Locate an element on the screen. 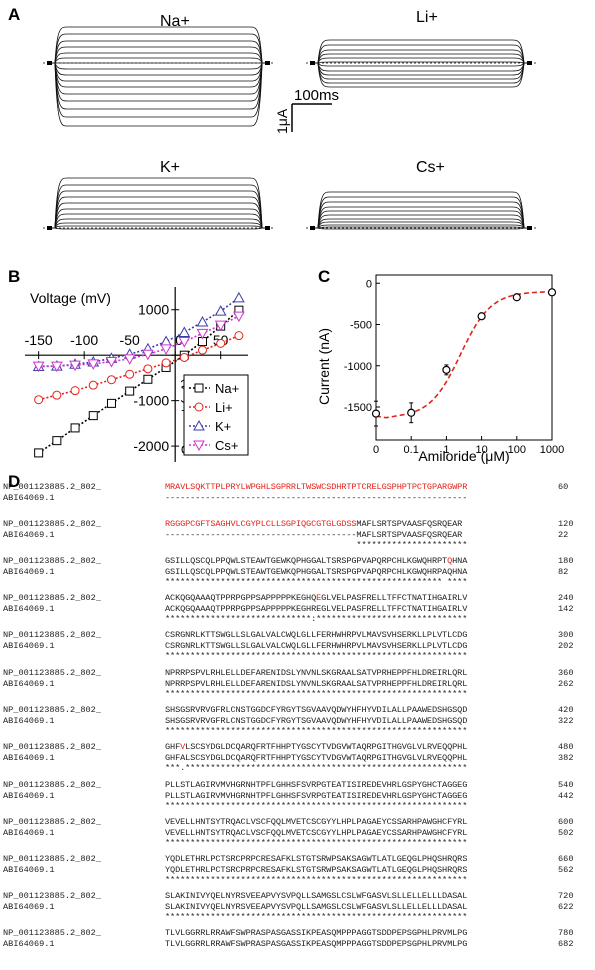 Image resolution: width=595 pixels, height=970 pixels. li-trace-marker-left is located at coordinates (312, 63).